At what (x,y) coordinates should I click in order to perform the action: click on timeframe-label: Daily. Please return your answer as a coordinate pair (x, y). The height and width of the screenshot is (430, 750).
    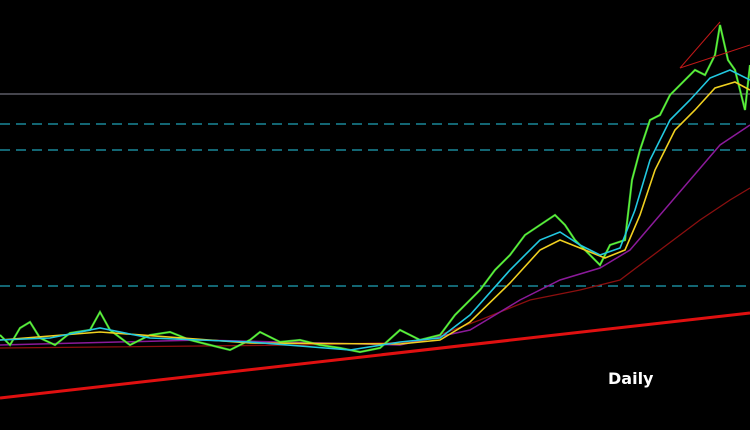
    Looking at the image, I should click on (631, 378).